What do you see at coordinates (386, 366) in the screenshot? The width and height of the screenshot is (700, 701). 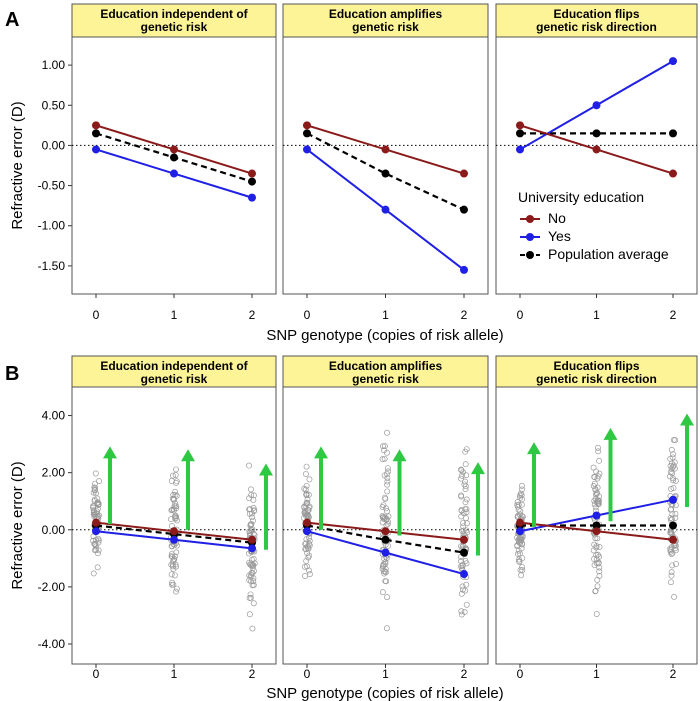 I see `facet-title-line: Education amplifies` at bounding box center [386, 366].